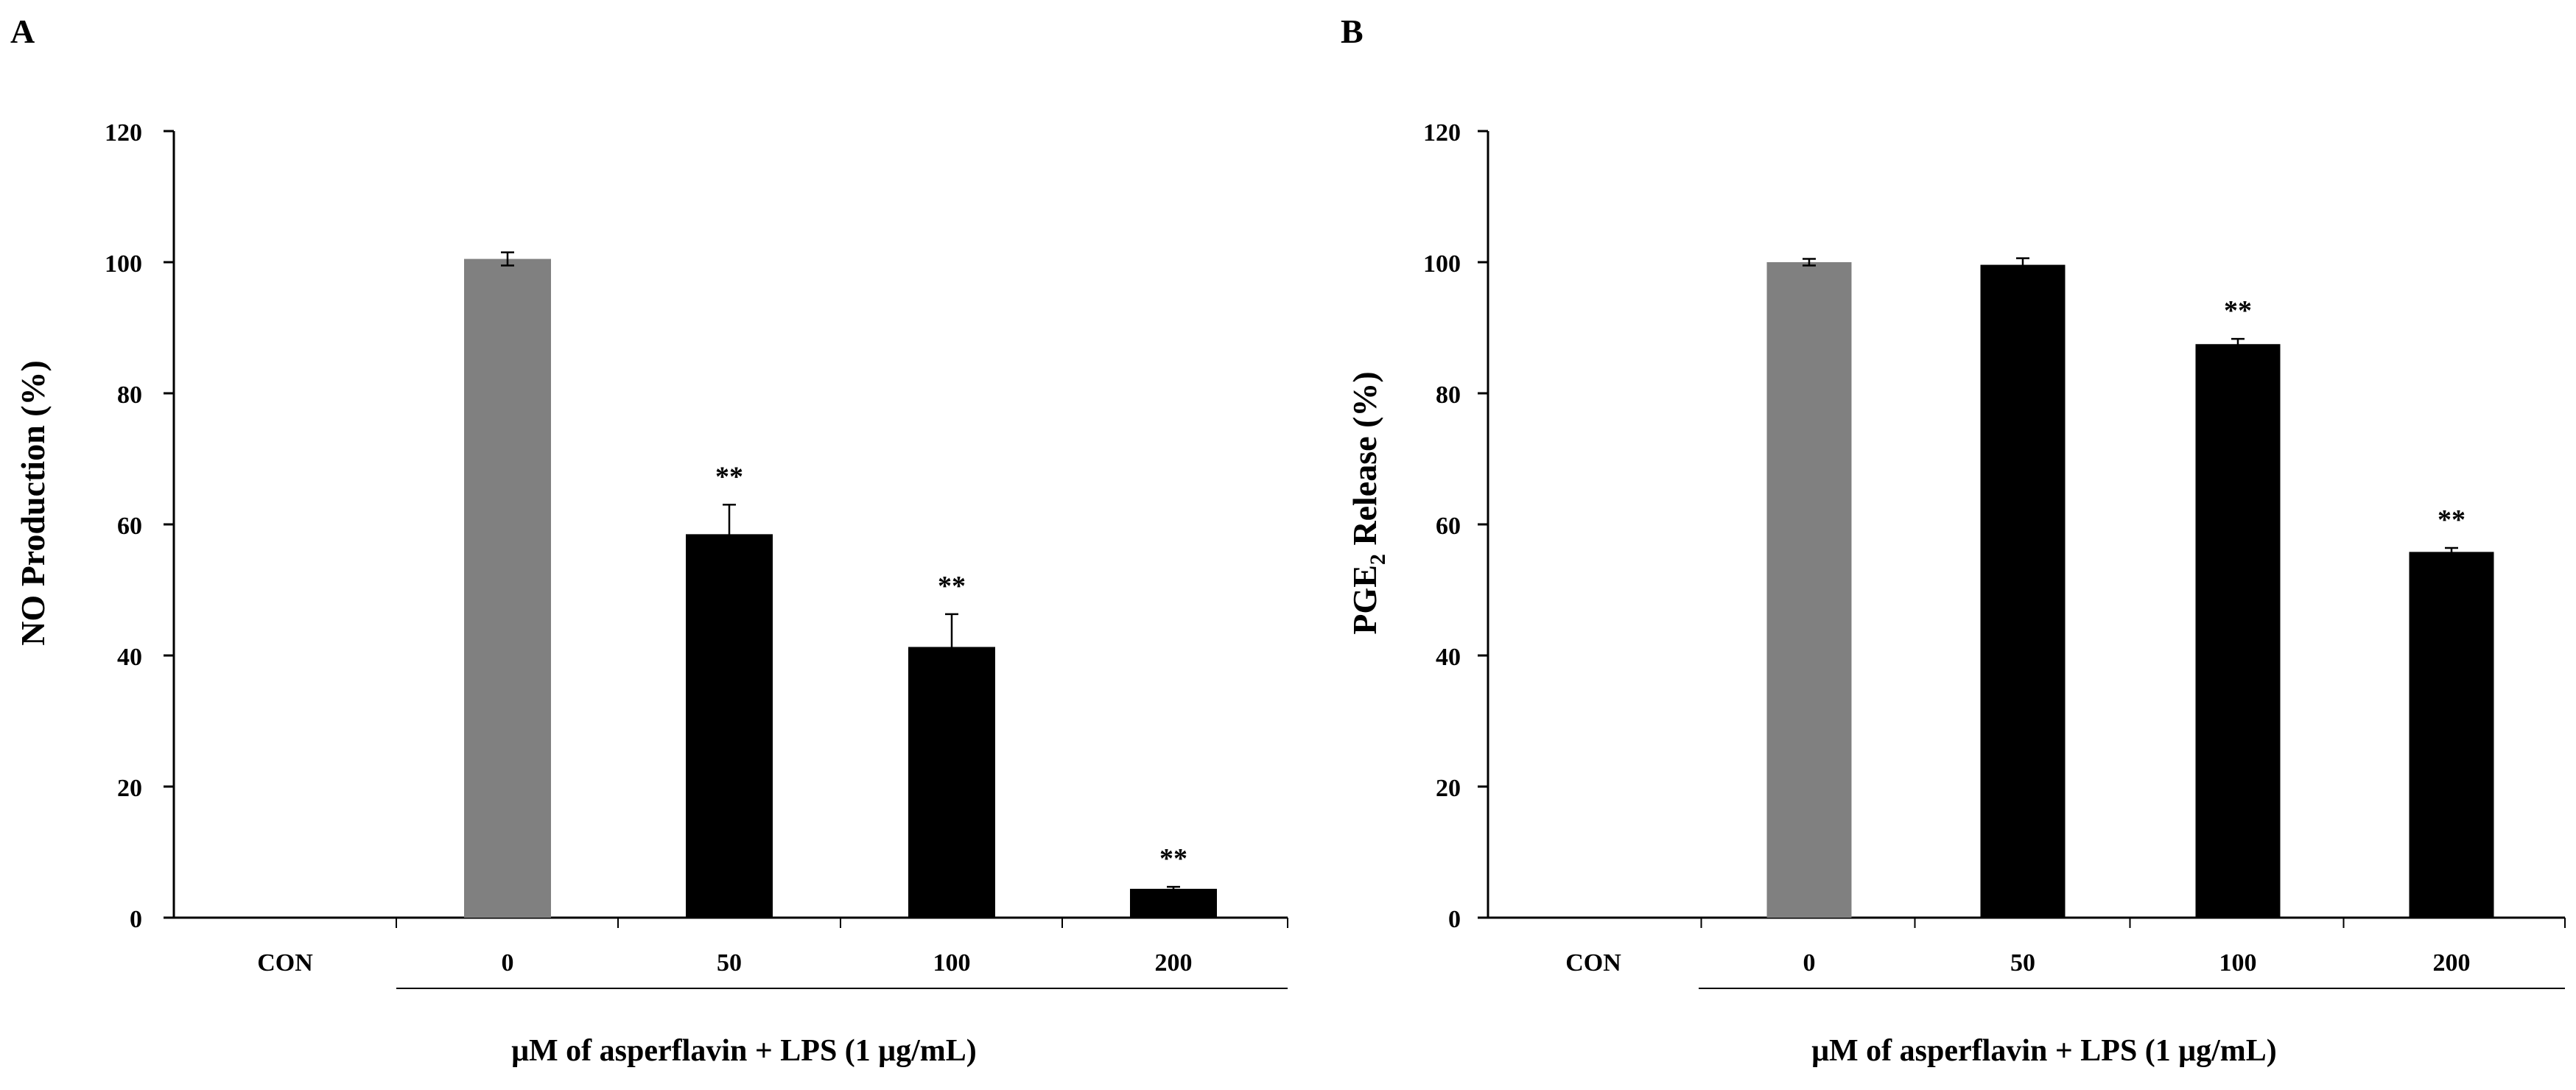  I want to click on x-category-labels-b: CON 0 50 100 200, so click(2017, 963).